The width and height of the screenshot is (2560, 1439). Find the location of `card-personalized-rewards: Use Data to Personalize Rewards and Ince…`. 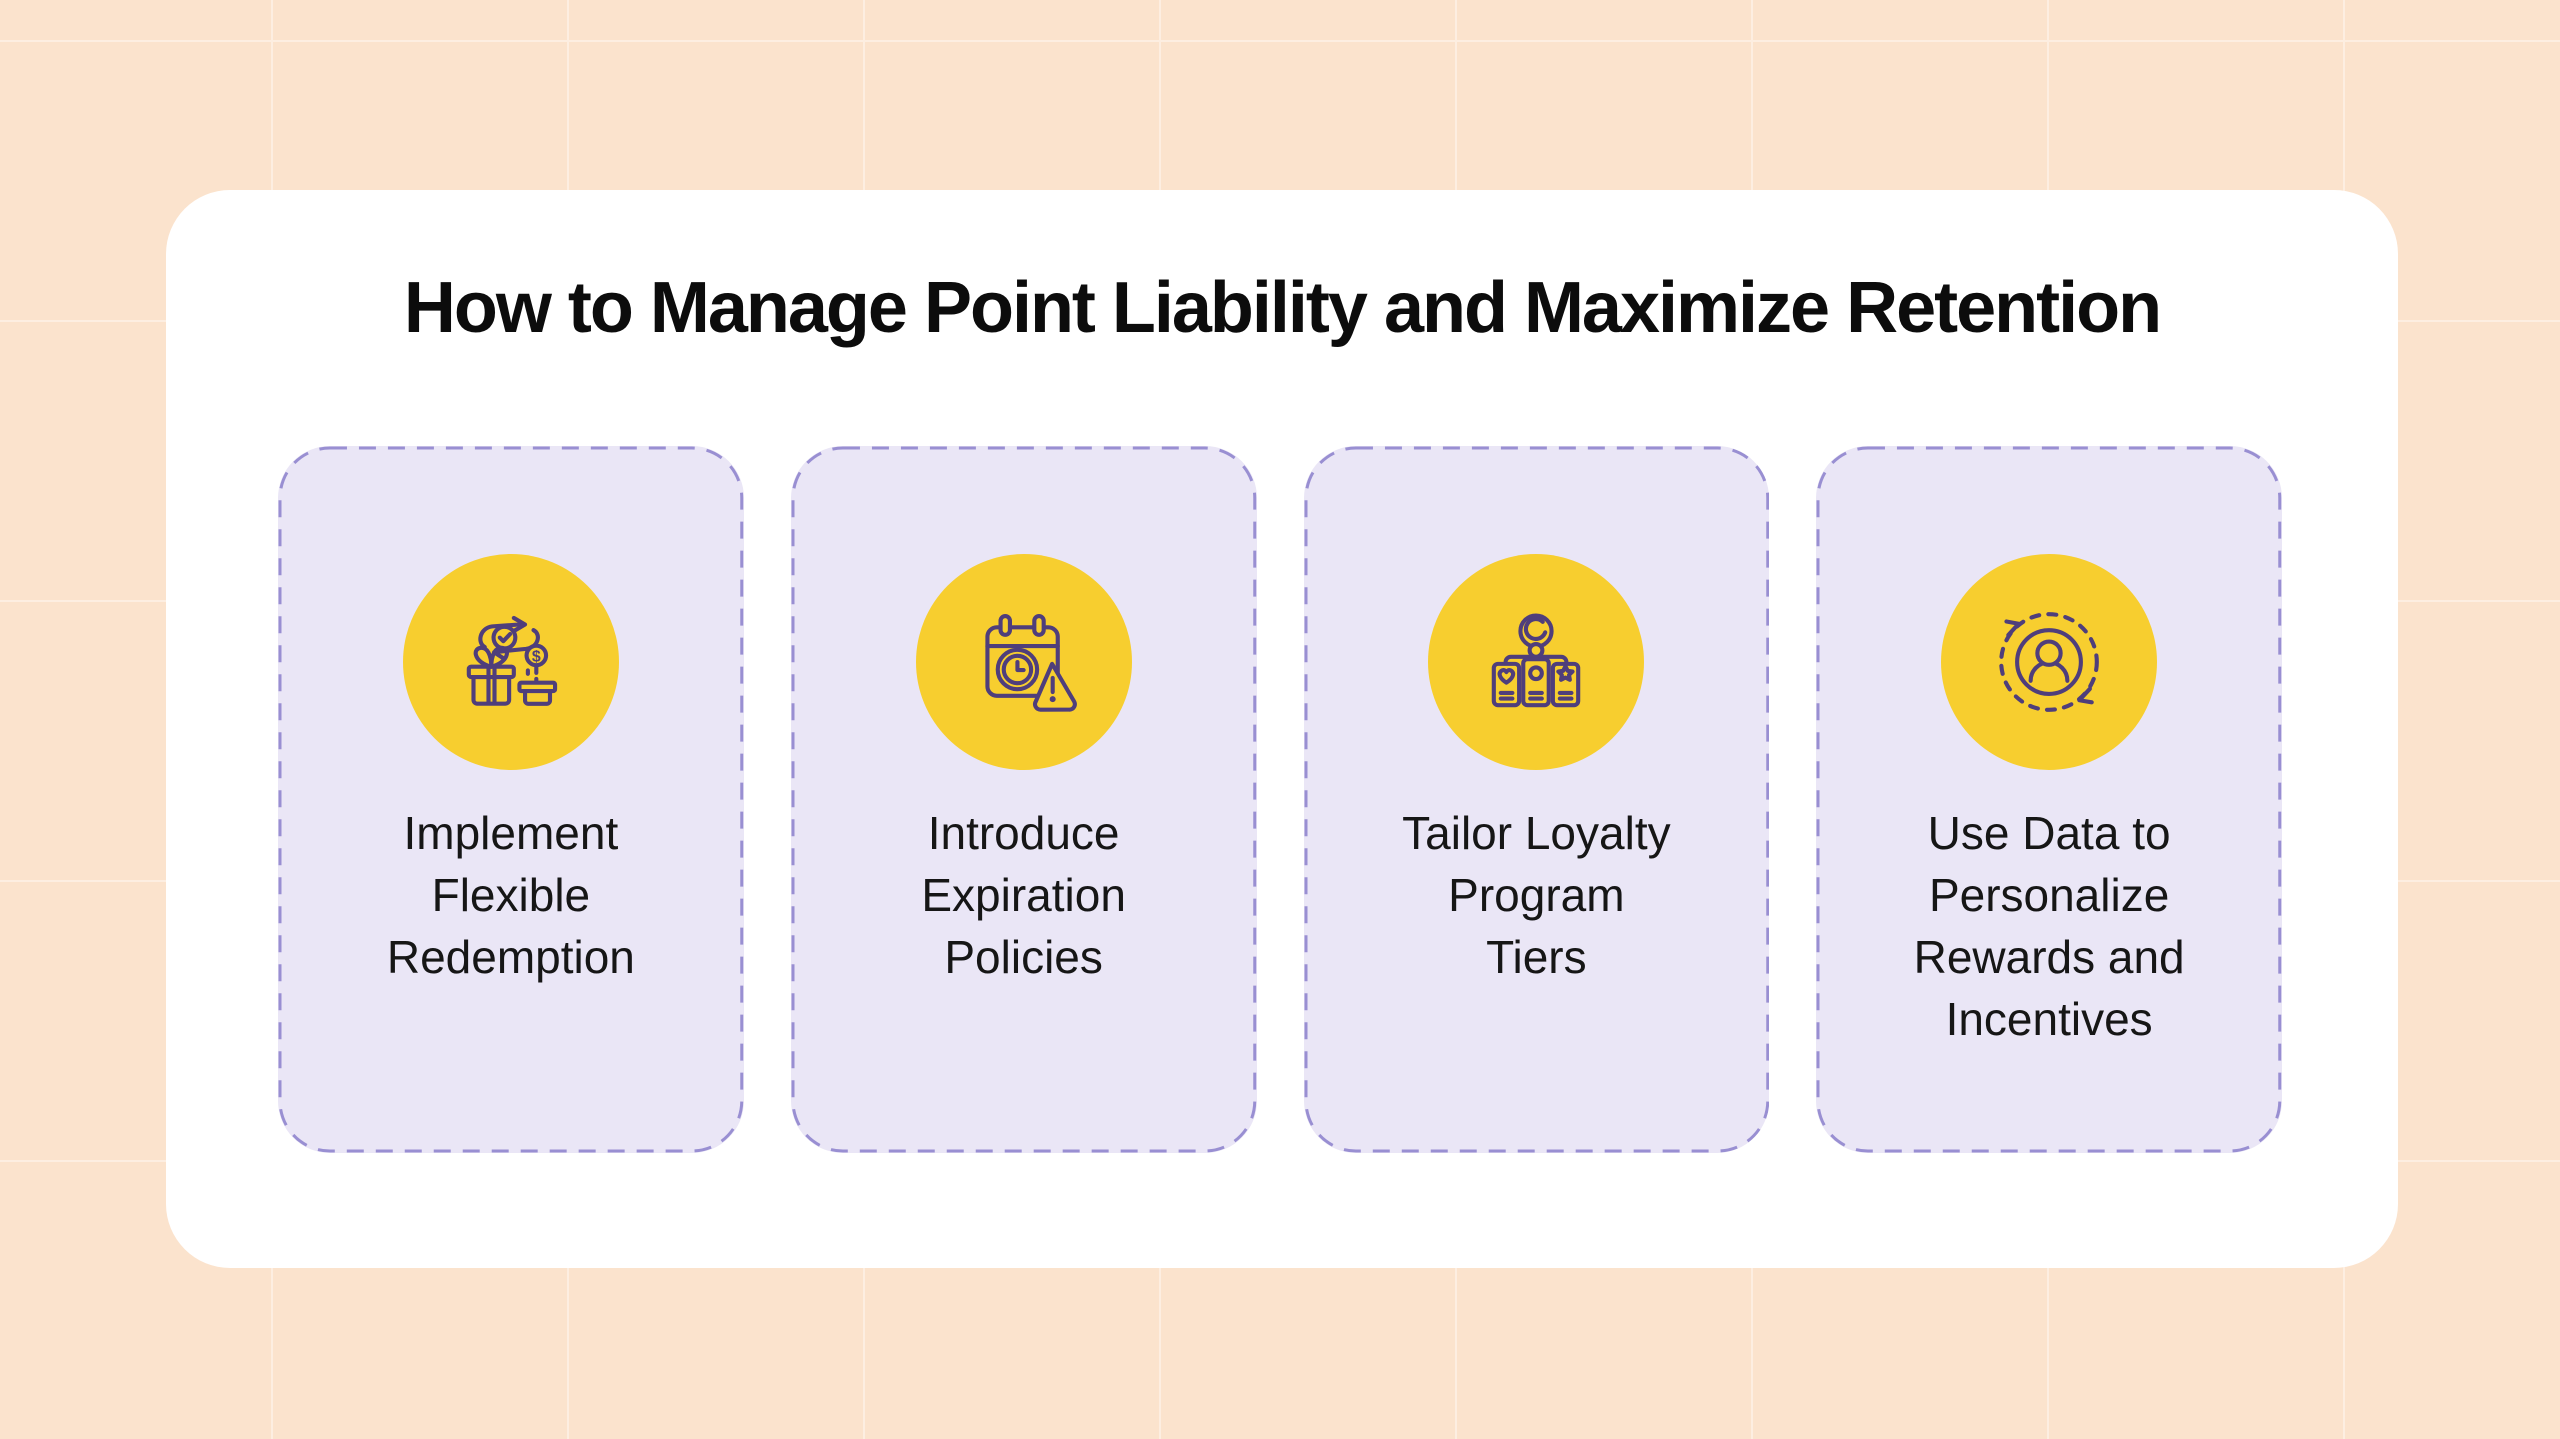

card-personalized-rewards: Use Data to Personalize Rewards and Ince… is located at coordinates (2049, 799).